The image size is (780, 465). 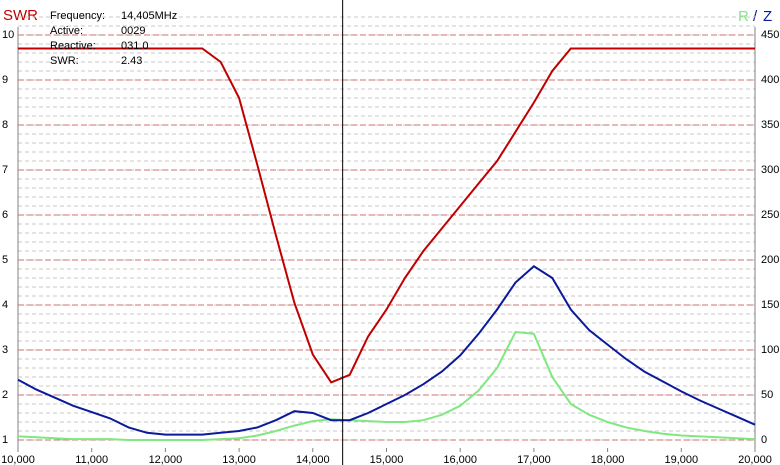 What do you see at coordinates (313, 459) in the screenshot?
I see `x-tick-label: 14,000` at bounding box center [313, 459].